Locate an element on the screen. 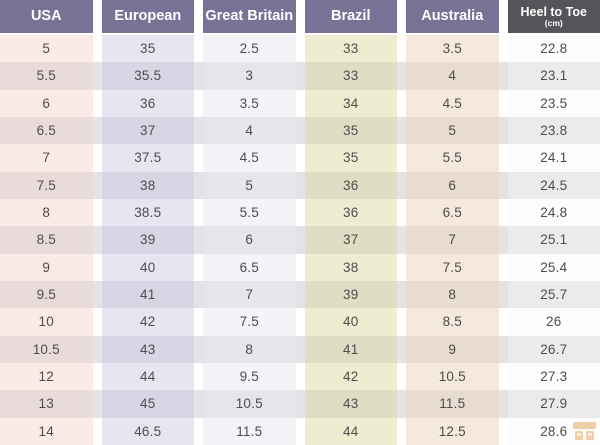  table-row: 5.5 35.5 3 33 4 23.1 is located at coordinates (300, 76).